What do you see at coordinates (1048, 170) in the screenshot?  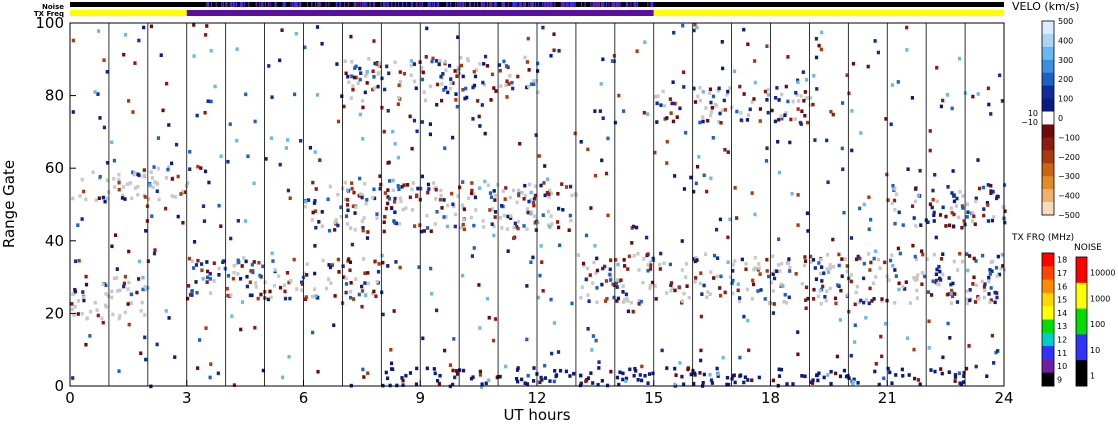 I see `velocity-color-swatch` at bounding box center [1048, 170].